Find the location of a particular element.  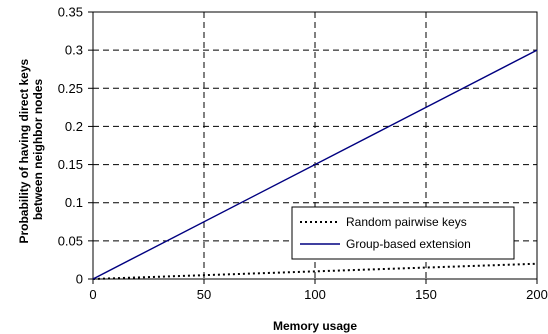

legend-label-group-based-extension: Group-based extension is located at coordinates (408, 244).